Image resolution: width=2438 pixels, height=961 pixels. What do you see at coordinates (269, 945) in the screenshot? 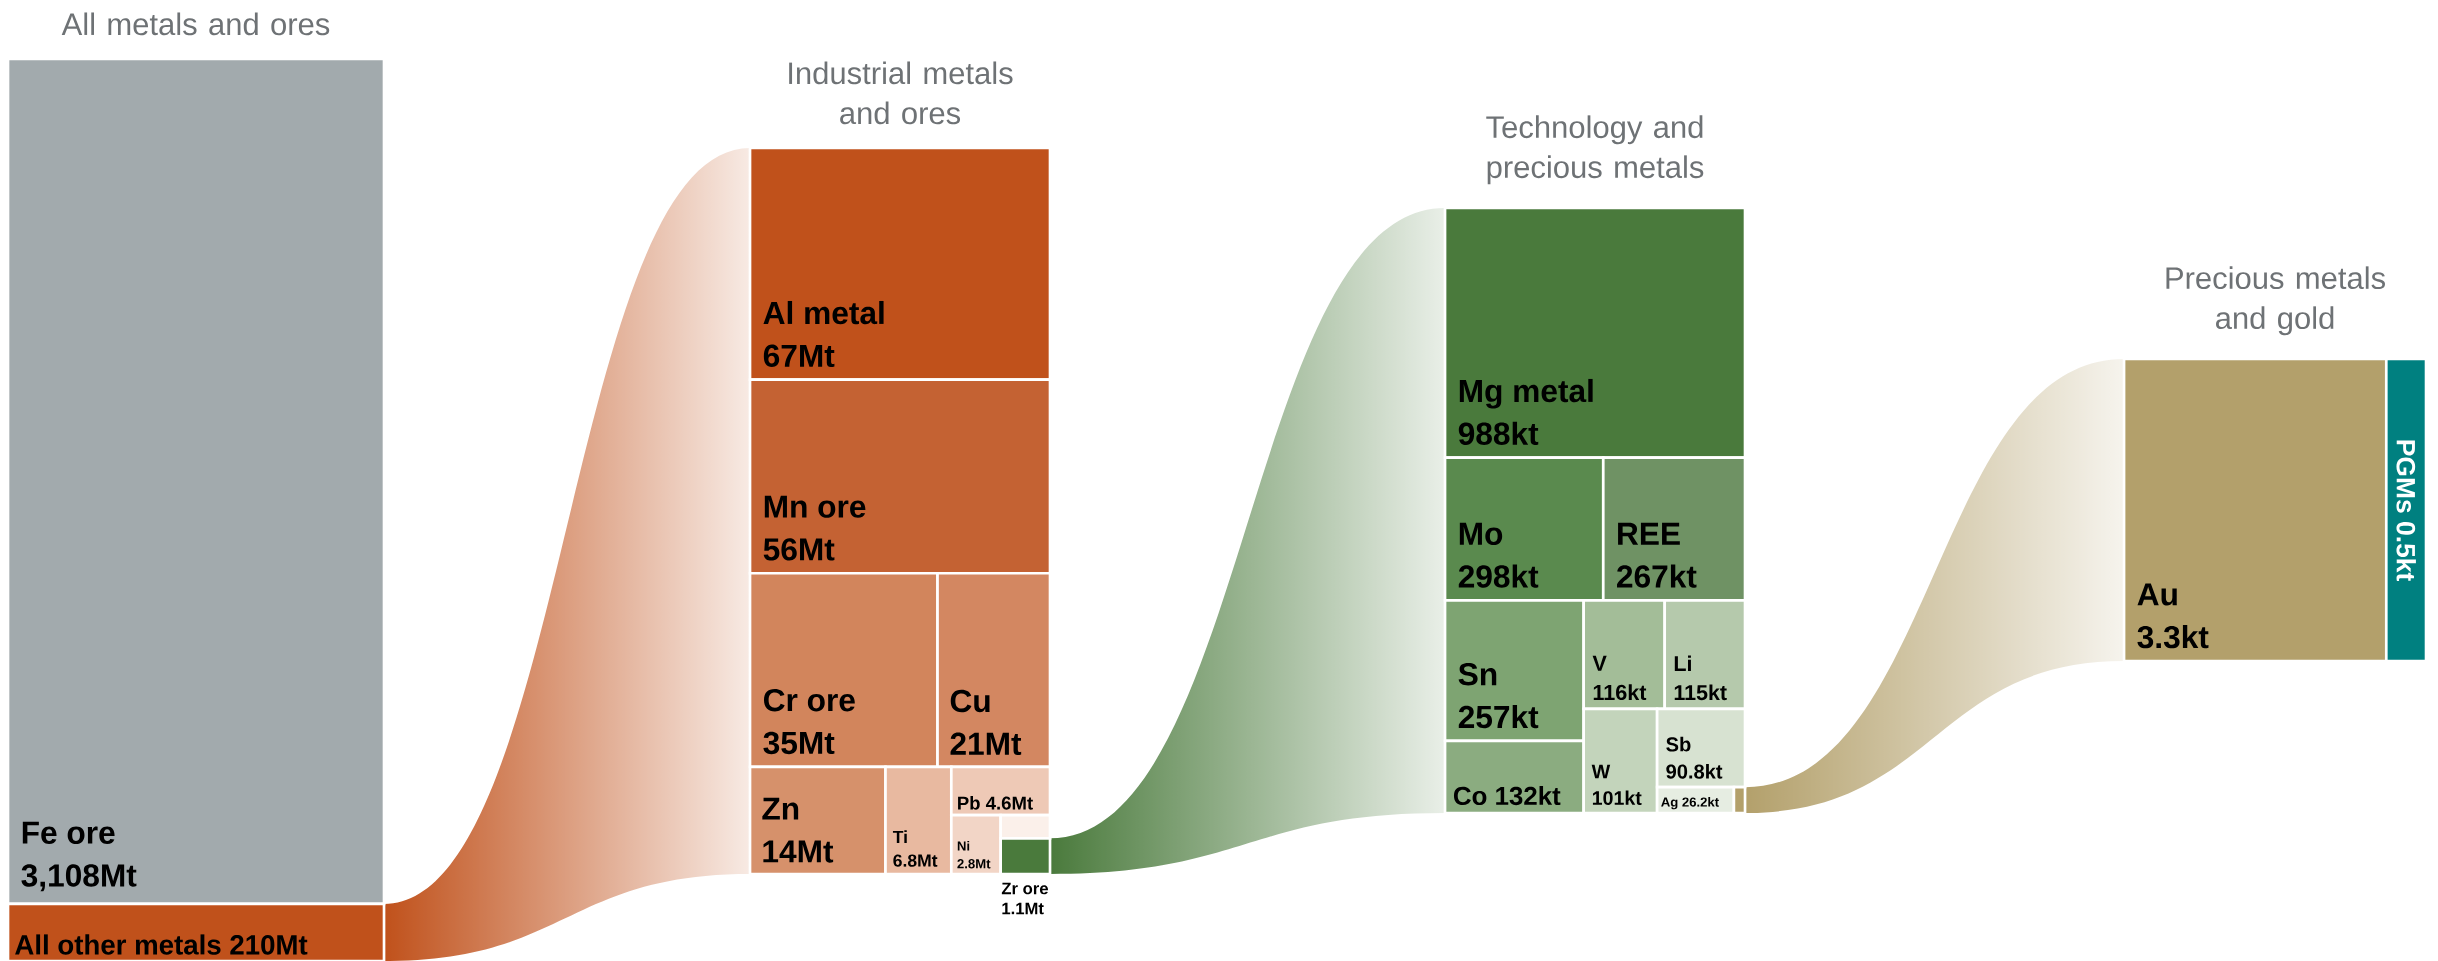
I see `data-label: 210Mt` at bounding box center [269, 945].